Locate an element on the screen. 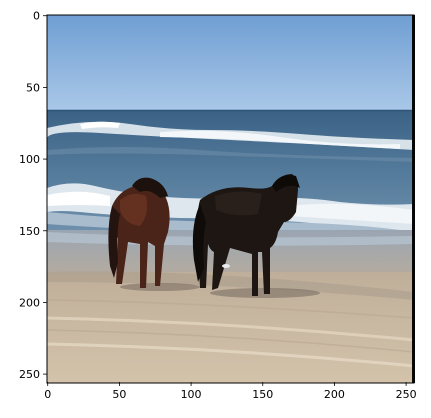 The height and width of the screenshot is (418, 431). y-tick-label: 0 is located at coordinates (36, 16).